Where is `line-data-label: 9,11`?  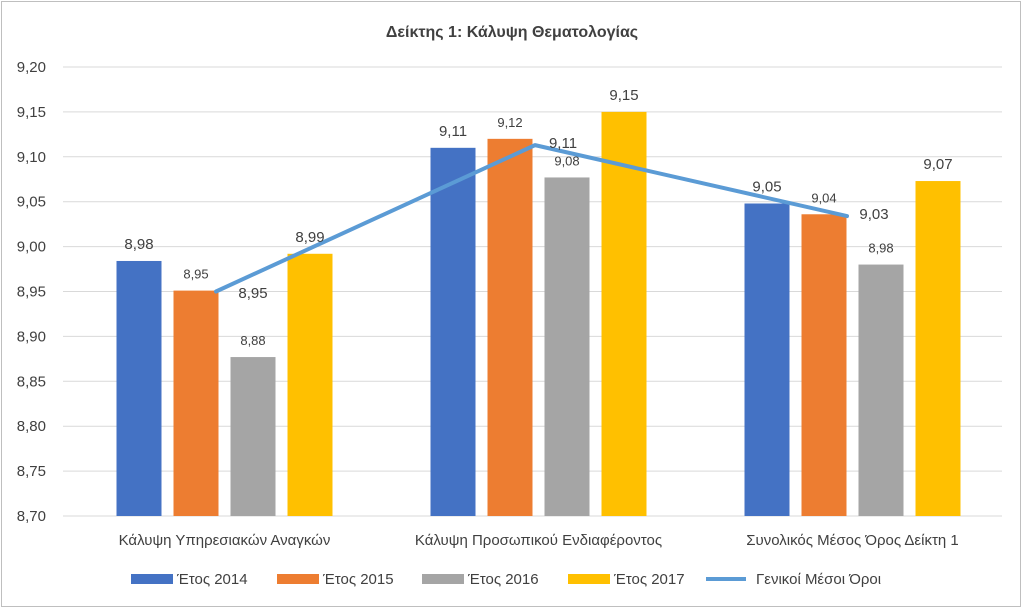 line-data-label: 9,11 is located at coordinates (563, 143).